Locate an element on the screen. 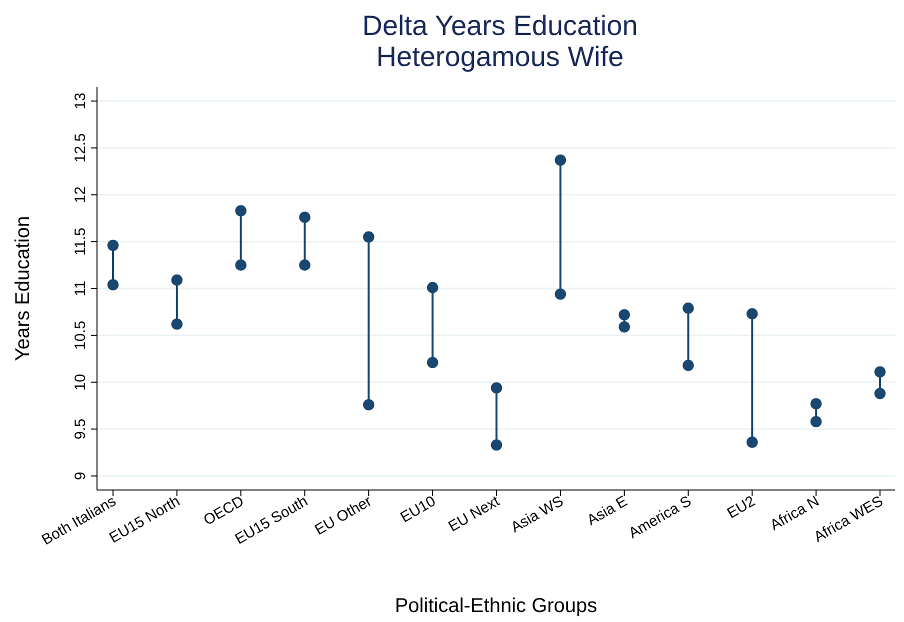 This screenshot has height=622, width=904. y-tick-label: 9.5 is located at coordinates (80, 429).